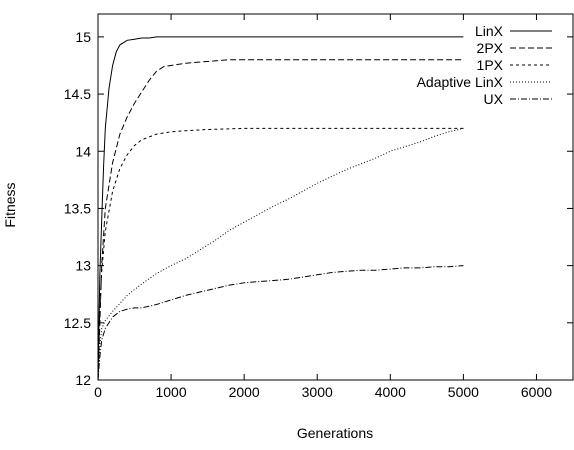 The height and width of the screenshot is (450, 574). Describe the element at coordinates (83, 380) in the screenshot. I see `y-tick-label: 12` at that location.